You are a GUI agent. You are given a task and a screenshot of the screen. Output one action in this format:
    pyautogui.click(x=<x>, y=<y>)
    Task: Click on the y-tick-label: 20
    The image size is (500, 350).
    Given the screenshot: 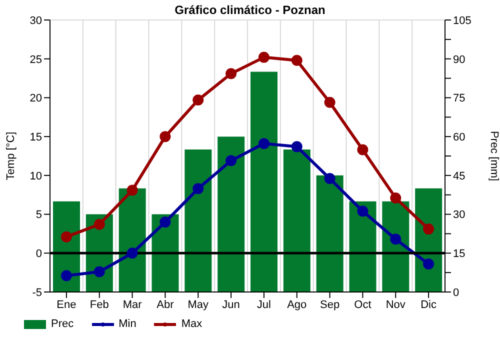 What is the action you would take?
    pyautogui.click(x=36, y=98)
    